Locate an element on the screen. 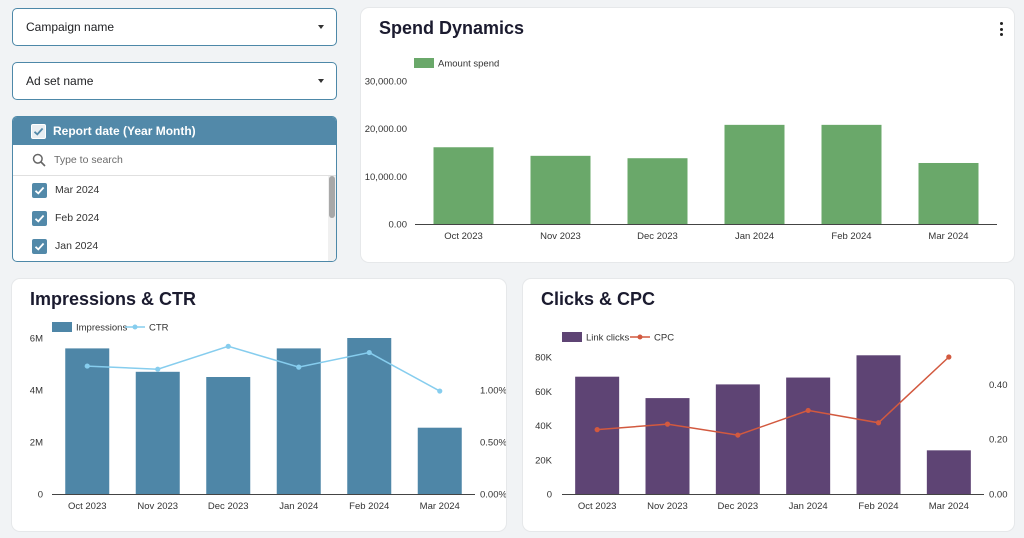 The width and height of the screenshot is (1024, 538). ad-set-name-dropdown: Ad set name is located at coordinates (174, 81).